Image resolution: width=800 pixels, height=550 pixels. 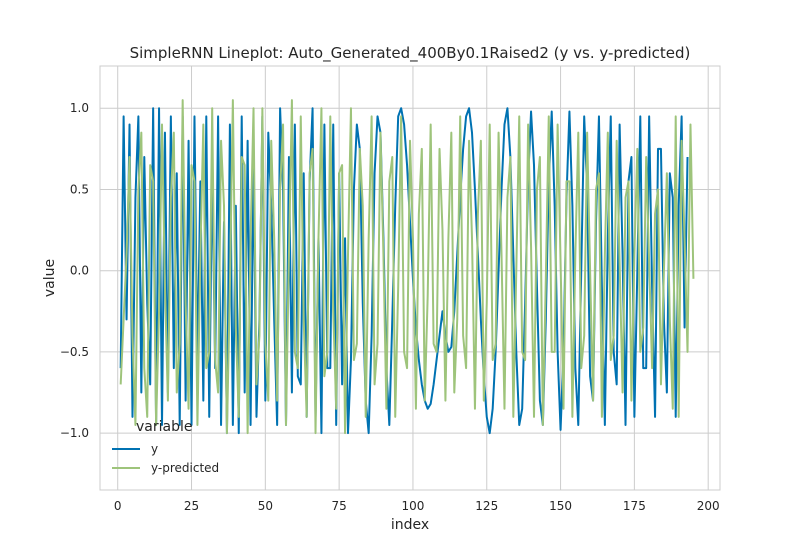 I want to click on x-tick-label: 75, so click(x=339, y=506).